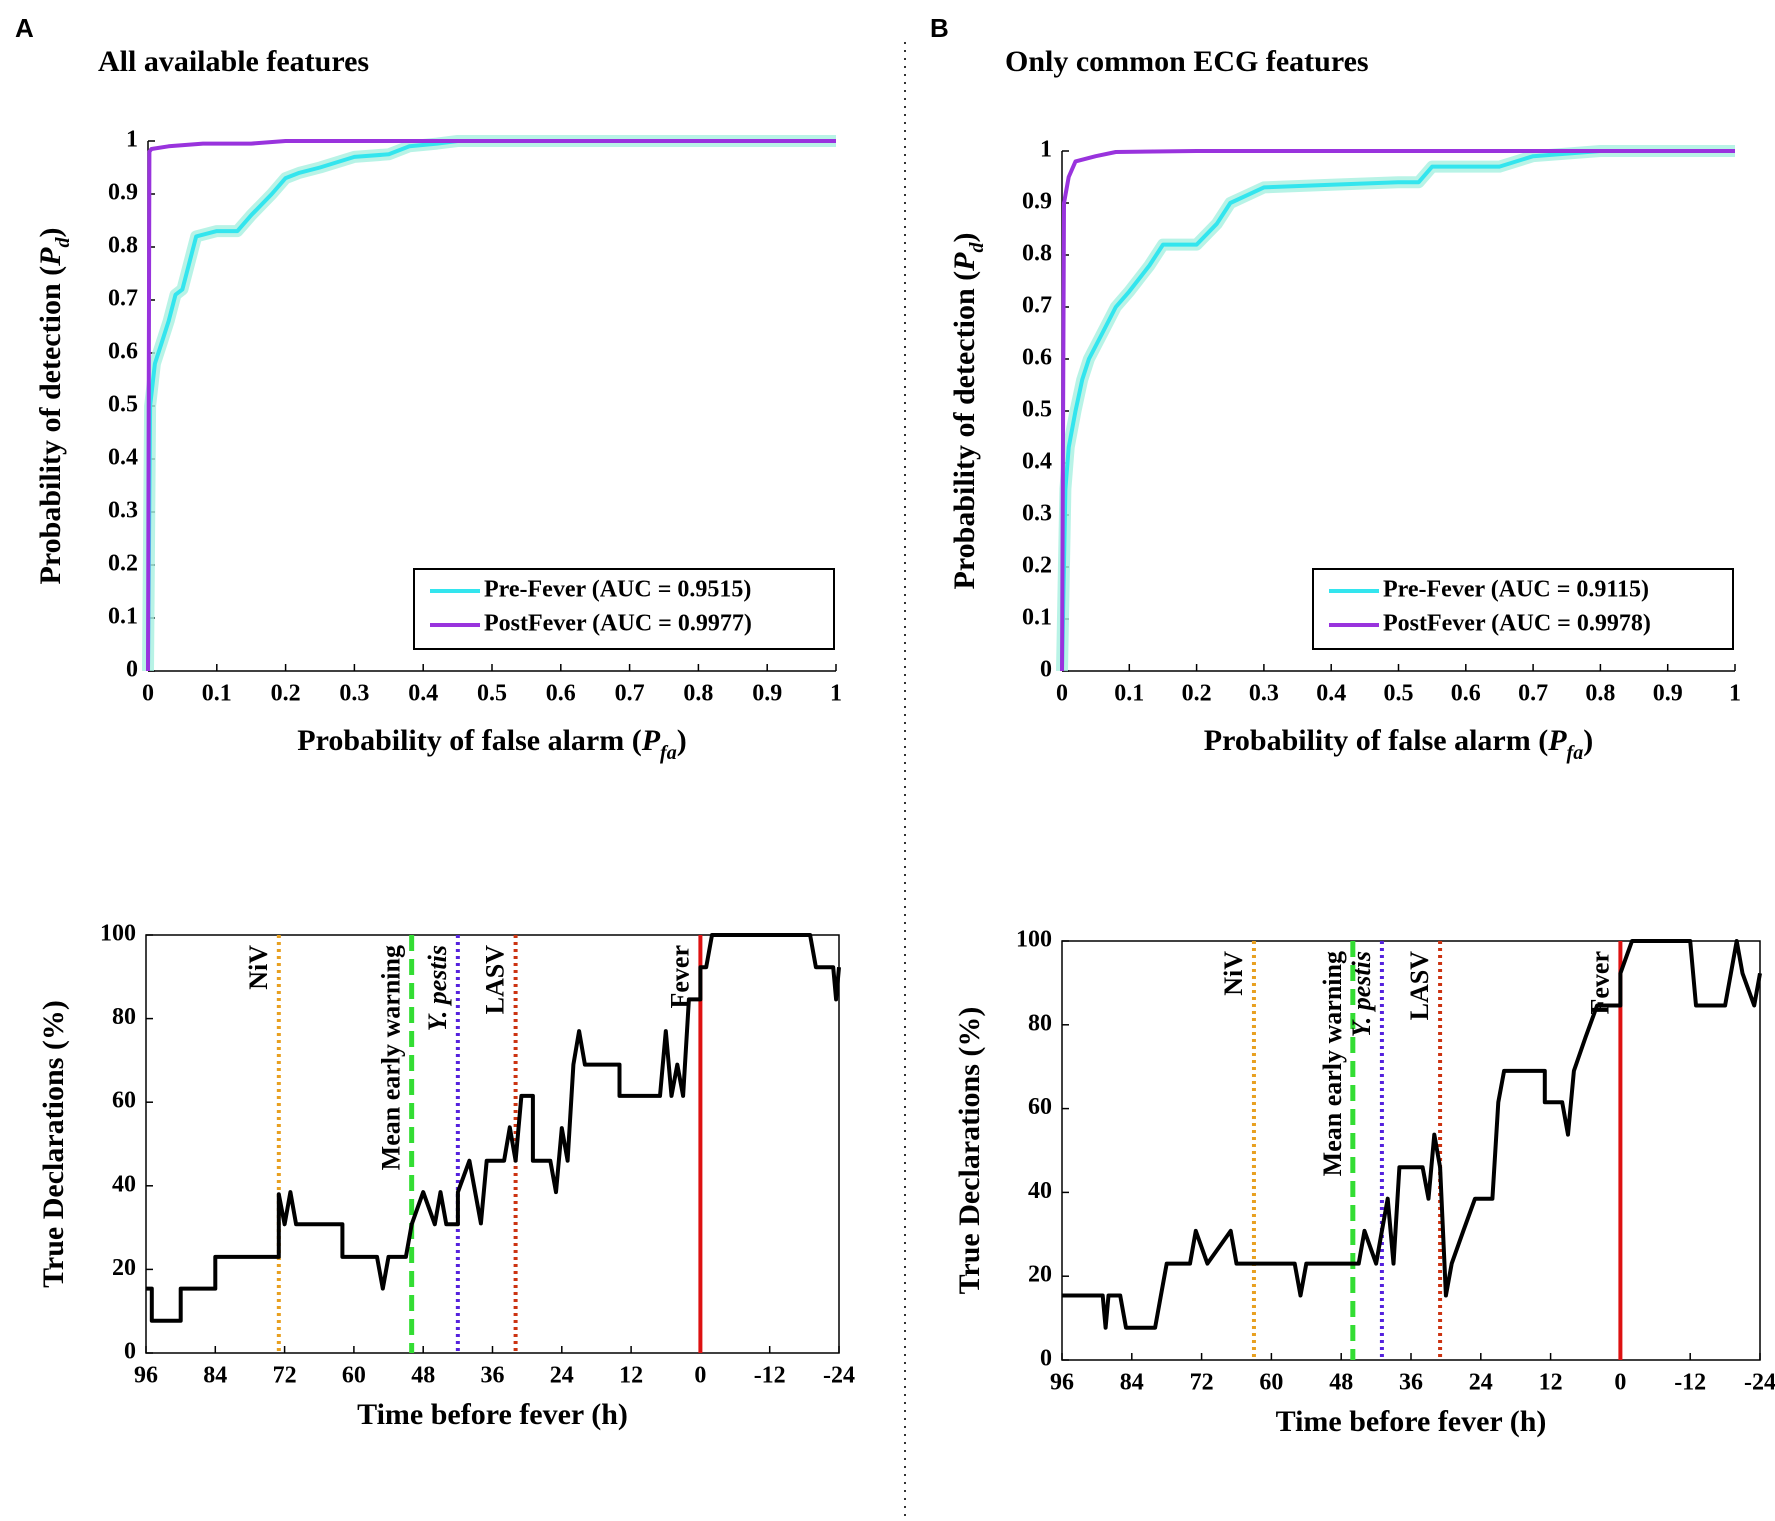  Describe the element at coordinates (562, 1376) in the screenshot. I see `x-tick-label: 24` at that location.